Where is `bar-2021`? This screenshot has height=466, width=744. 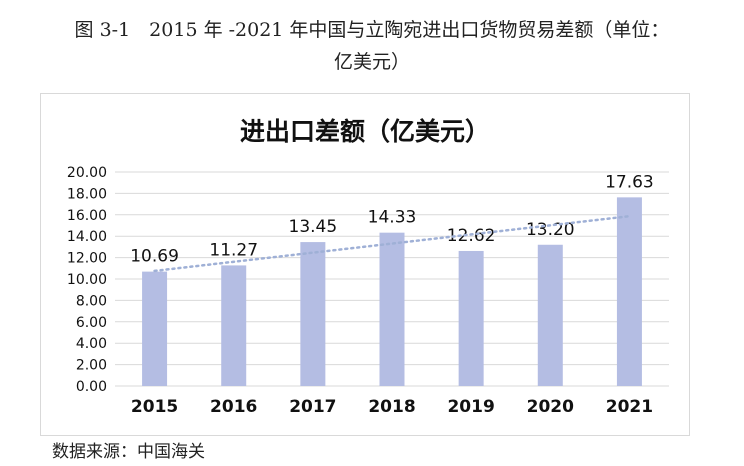 bar-2021 is located at coordinates (629, 291).